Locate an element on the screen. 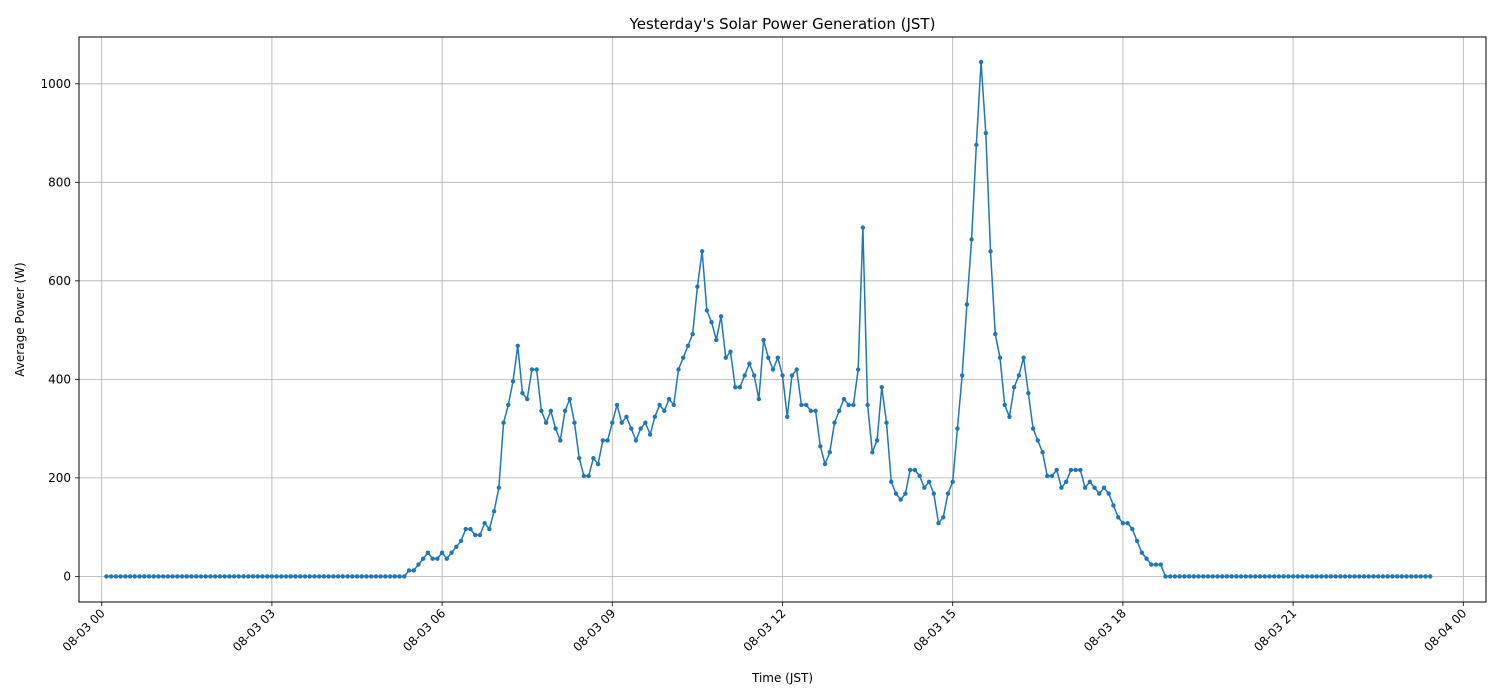  y-tick-label: 0 is located at coordinates (67, 576).